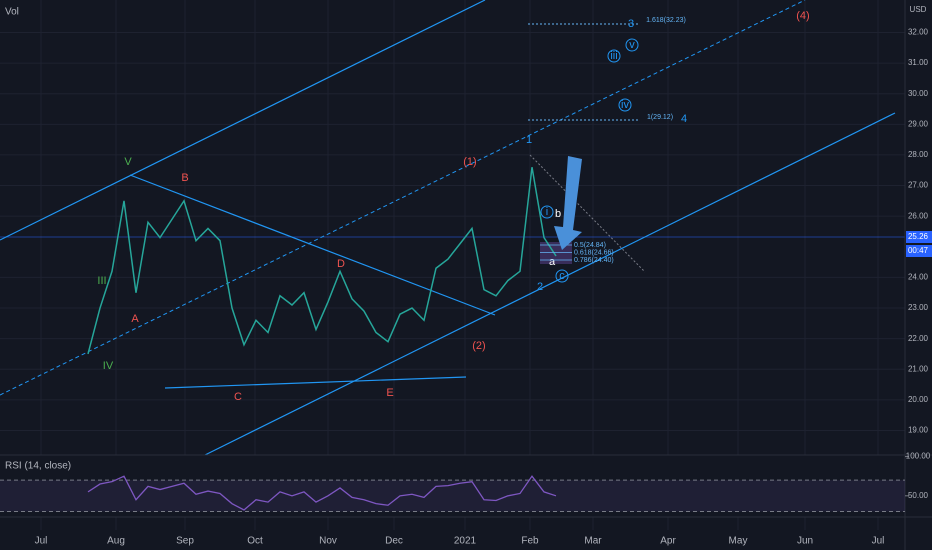 The image size is (932, 550). Describe the element at coordinates (135, 319) in the screenshot. I see `wave-label: A` at that location.